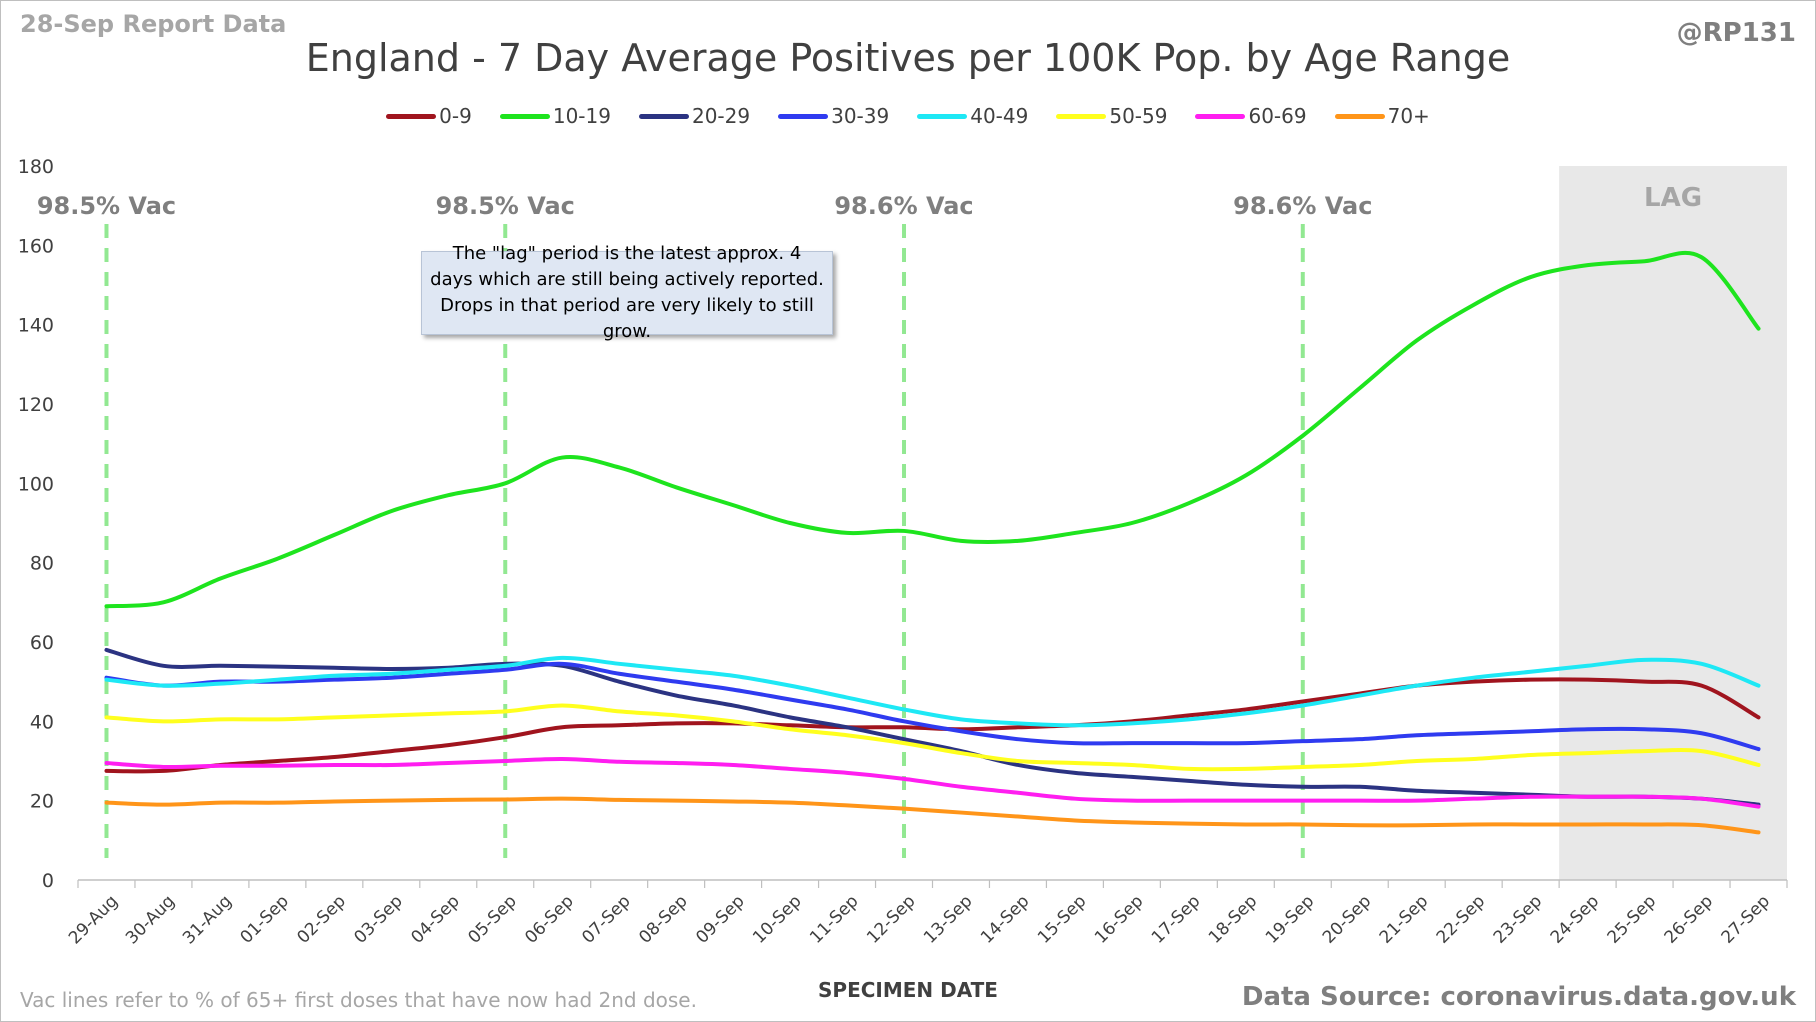 The height and width of the screenshot is (1022, 1816). Describe the element at coordinates (1746, 919) in the screenshot. I see `x-tick-label: 27-Sep` at that location.